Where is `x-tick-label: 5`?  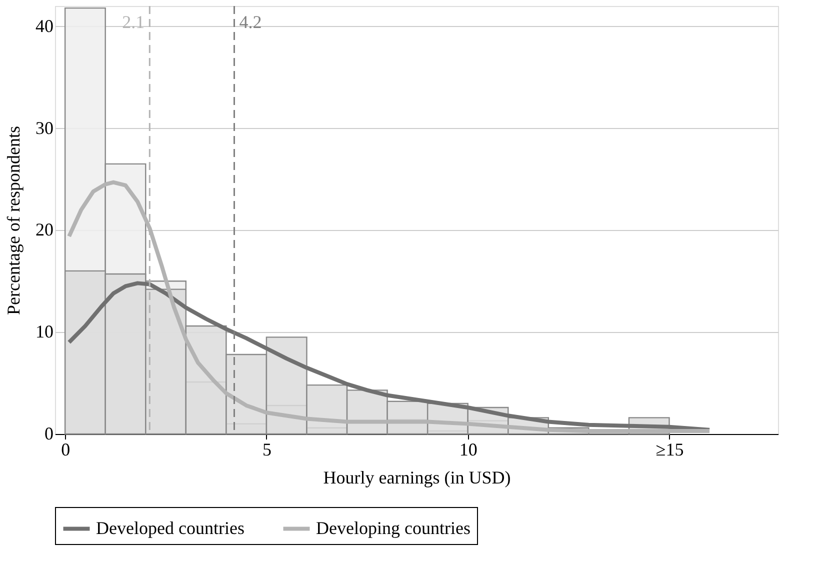
x-tick-label: 5 is located at coordinates (267, 450).